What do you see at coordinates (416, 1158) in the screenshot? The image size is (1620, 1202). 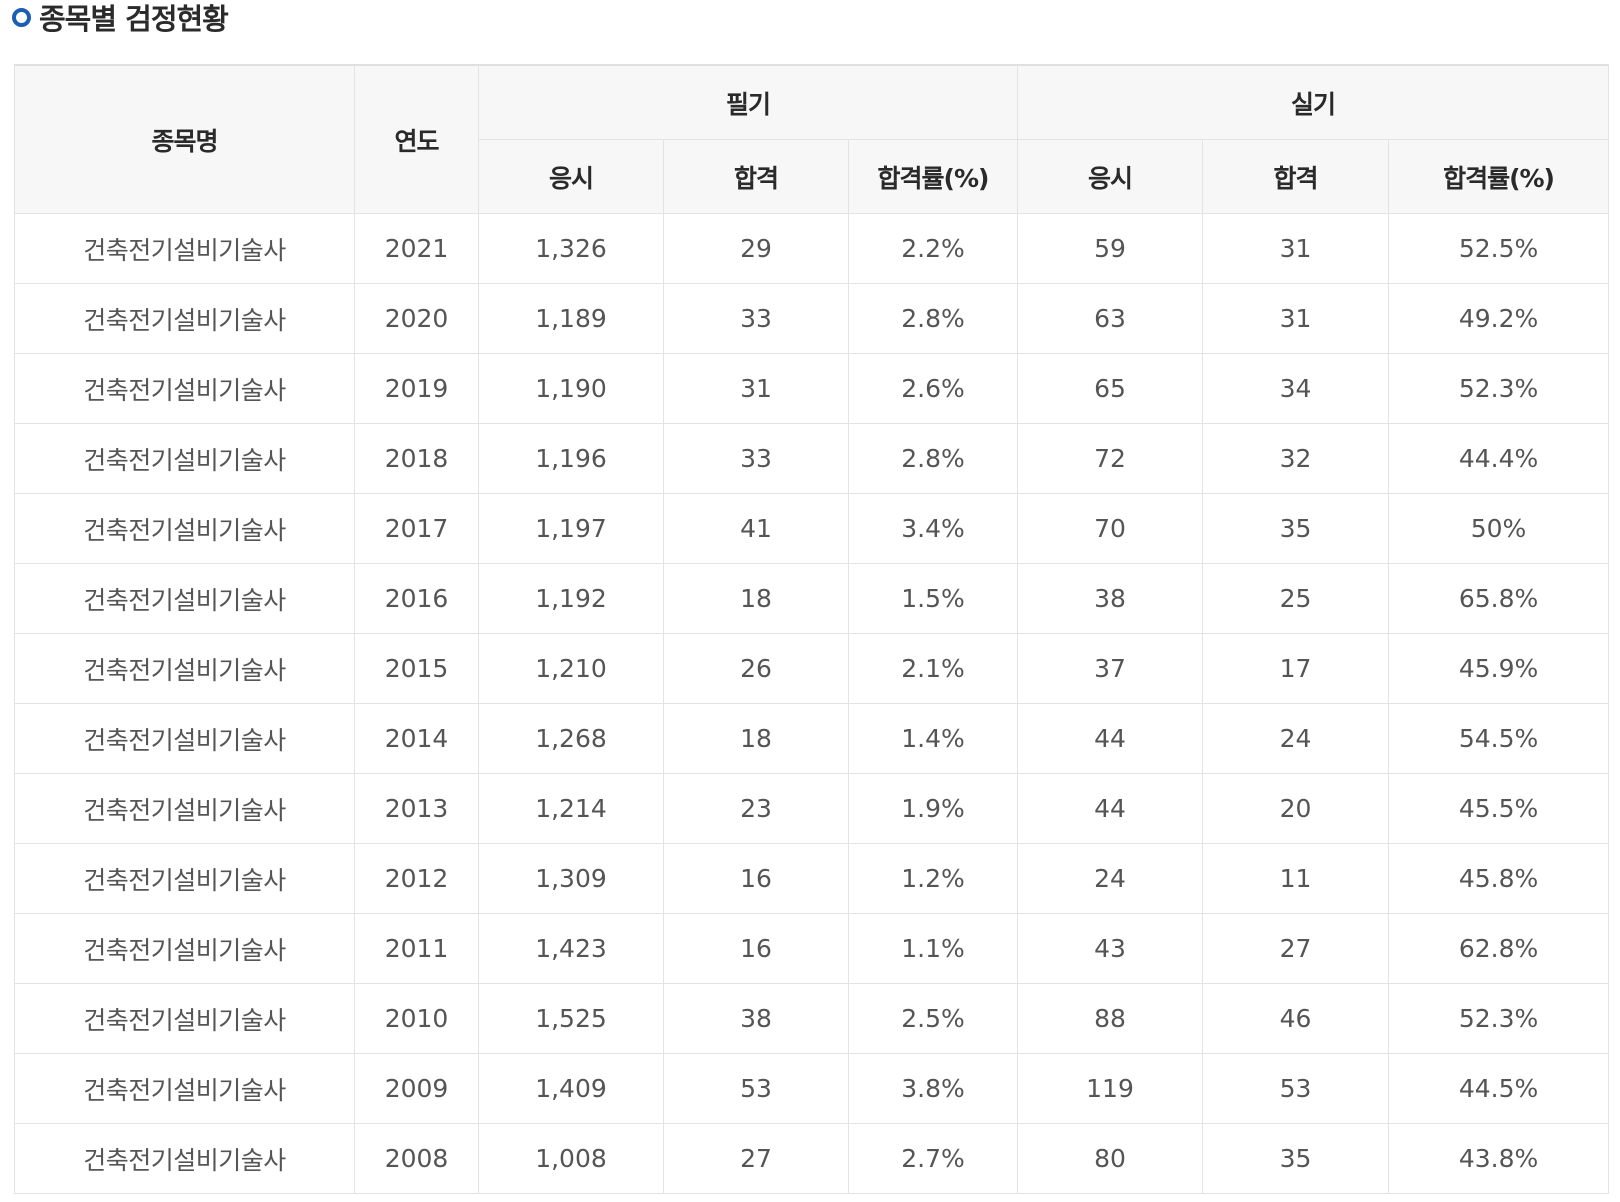 I see `cell-year: 2008` at bounding box center [416, 1158].